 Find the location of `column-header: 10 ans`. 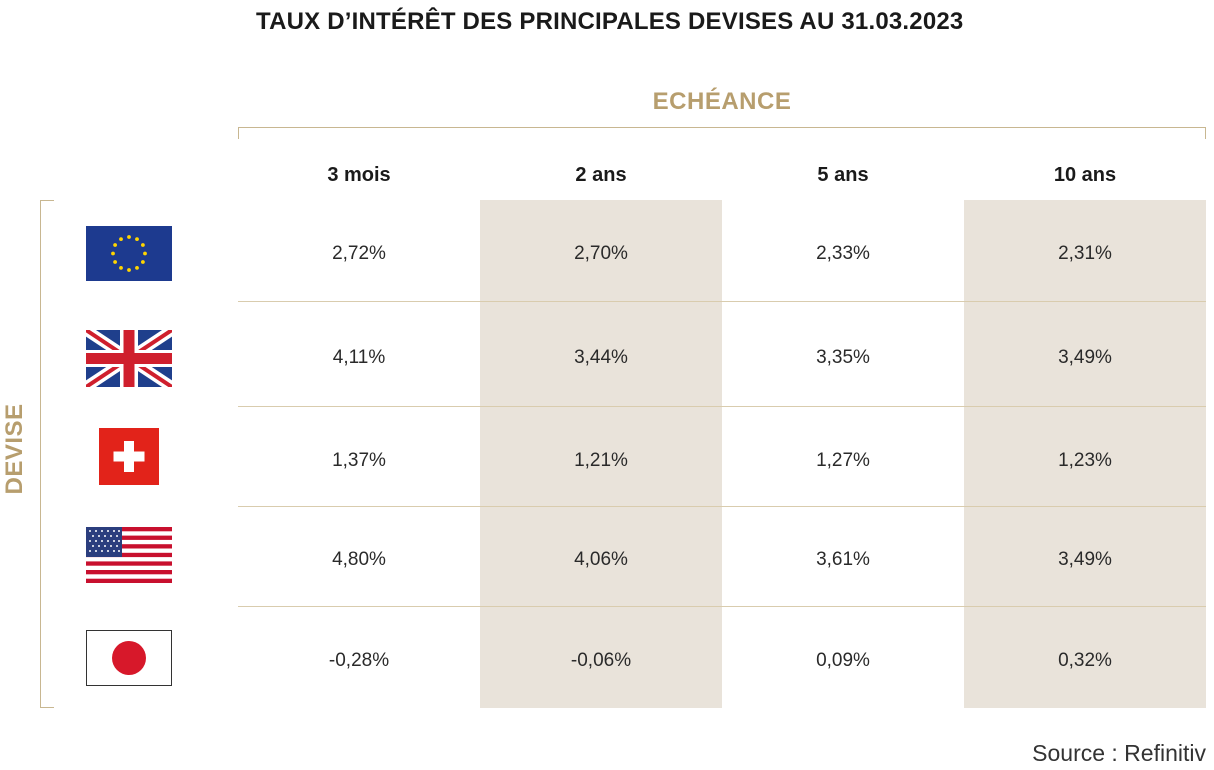

column-header: 10 ans is located at coordinates (1085, 175).